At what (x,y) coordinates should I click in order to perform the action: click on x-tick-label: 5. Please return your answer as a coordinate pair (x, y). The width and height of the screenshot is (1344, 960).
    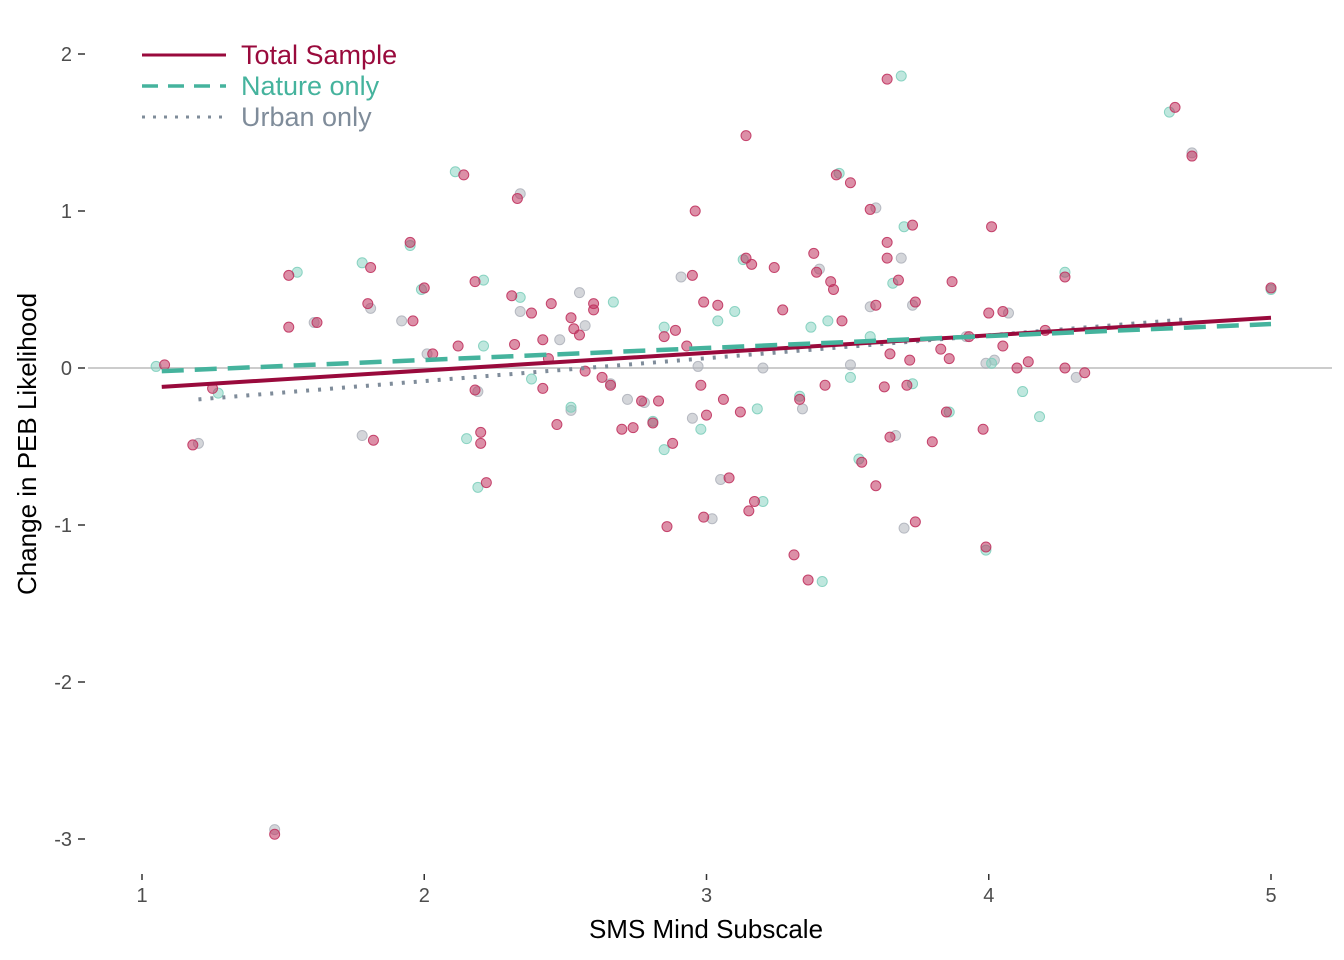
    Looking at the image, I should click on (1270, 896).